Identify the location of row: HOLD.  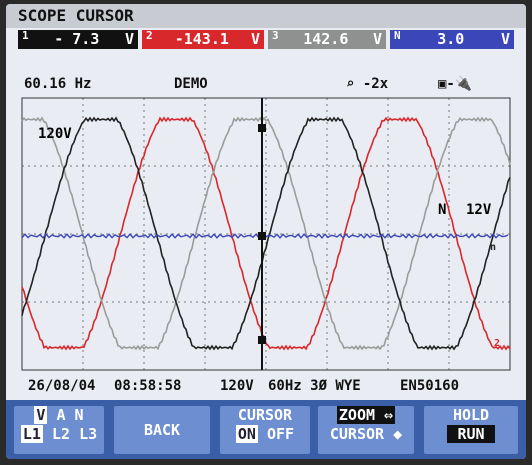
(471, 415).